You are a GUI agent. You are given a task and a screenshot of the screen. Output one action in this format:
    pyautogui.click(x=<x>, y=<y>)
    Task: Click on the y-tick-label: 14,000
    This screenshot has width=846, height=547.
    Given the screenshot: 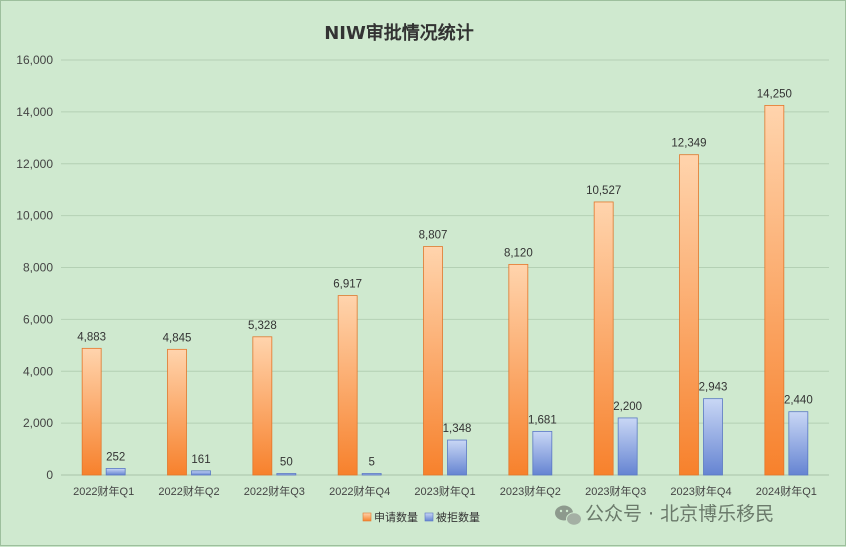 What is the action you would take?
    pyautogui.click(x=34, y=112)
    